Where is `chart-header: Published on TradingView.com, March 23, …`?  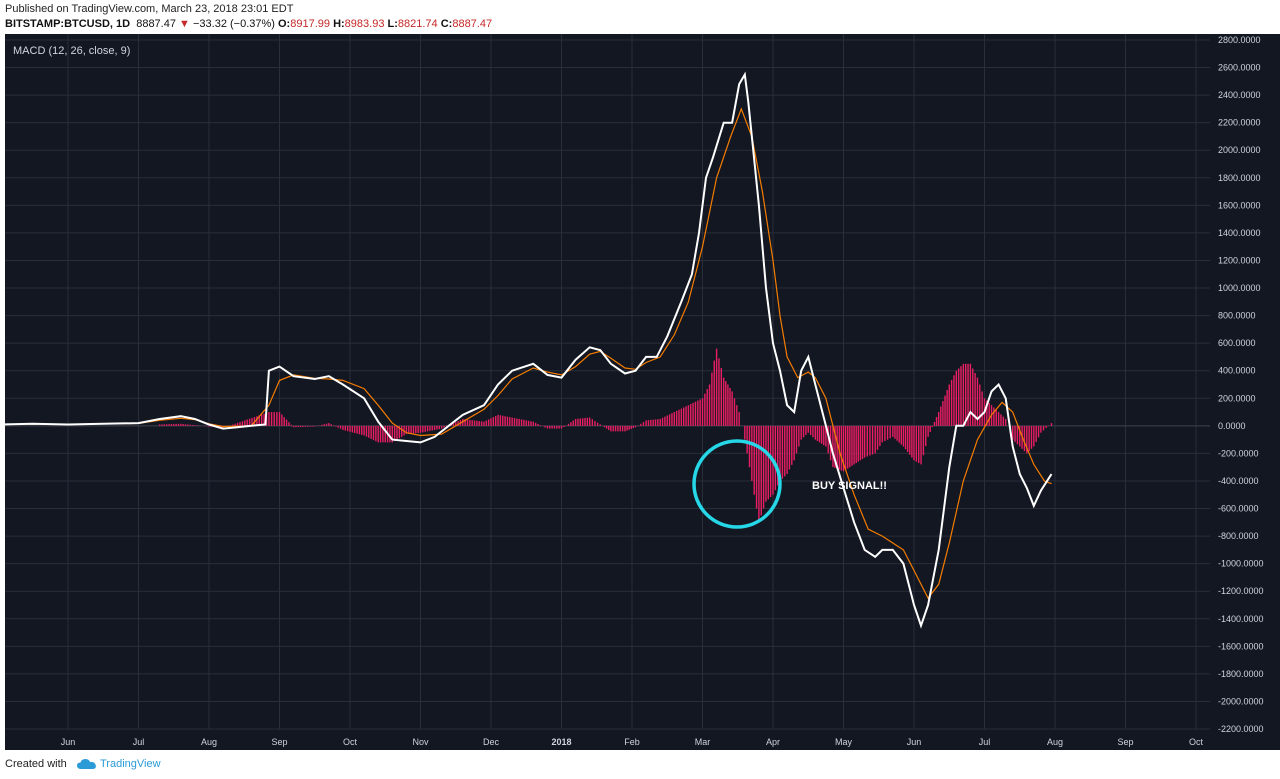
chart-header: Published on TradingView.com, March 23, … is located at coordinates (640, 17).